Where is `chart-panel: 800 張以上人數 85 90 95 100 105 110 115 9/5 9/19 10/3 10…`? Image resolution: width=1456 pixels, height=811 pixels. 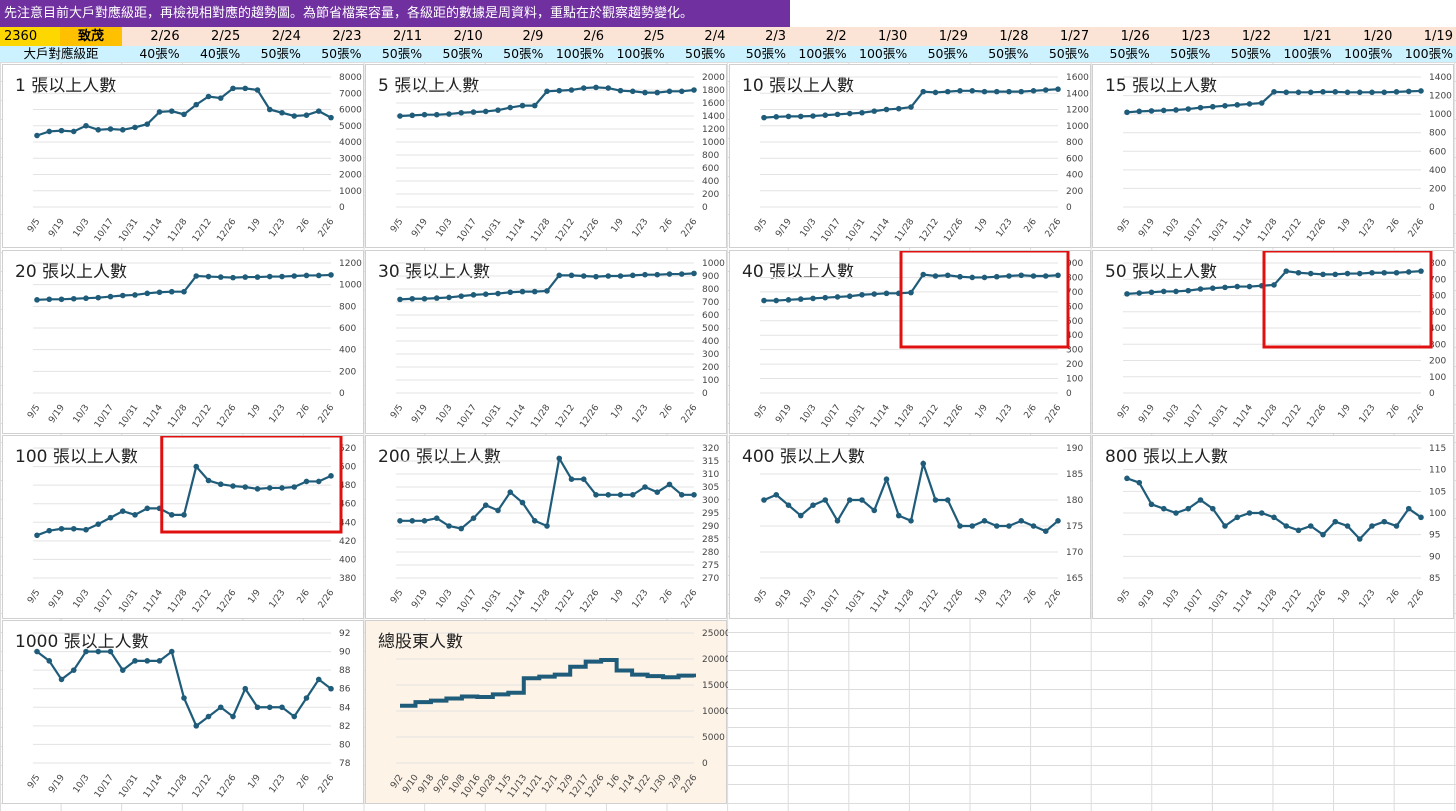 chart-panel: 800 張以上人數 85 90 95 100 105 110 115 9/5 9/19 10/3 10… is located at coordinates (1273, 527).